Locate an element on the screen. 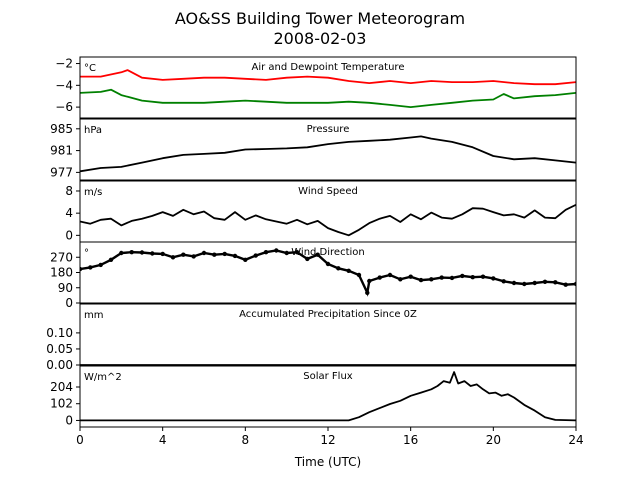 The image size is (640, 480). y-tick-label: −2 is located at coordinates (64, 64).